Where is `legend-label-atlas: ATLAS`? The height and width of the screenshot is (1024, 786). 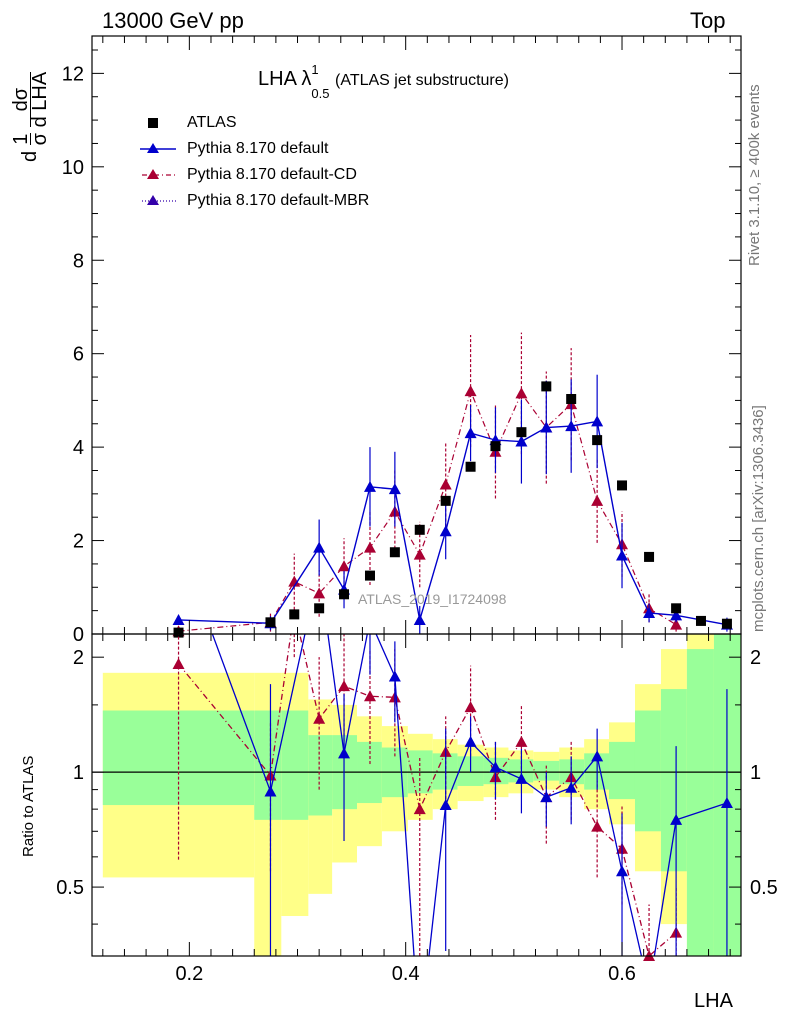
legend-label-atlas: ATLAS is located at coordinates (212, 122).